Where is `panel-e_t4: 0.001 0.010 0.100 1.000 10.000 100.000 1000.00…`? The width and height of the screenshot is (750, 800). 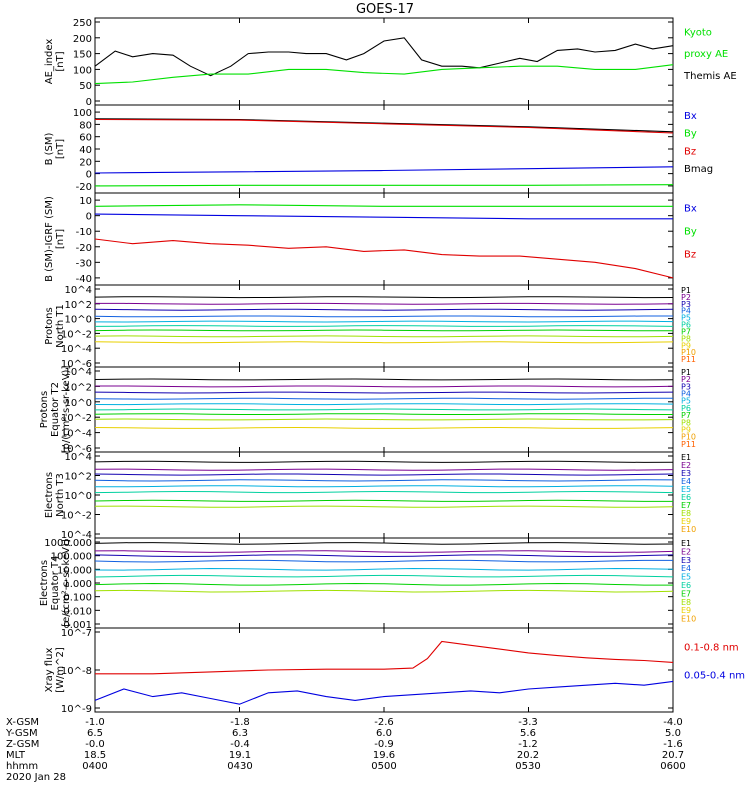 panel-e_t4: 0.001 0.010 0.100 1.000 10.000 100.000 1000.00… is located at coordinates (367, 584).